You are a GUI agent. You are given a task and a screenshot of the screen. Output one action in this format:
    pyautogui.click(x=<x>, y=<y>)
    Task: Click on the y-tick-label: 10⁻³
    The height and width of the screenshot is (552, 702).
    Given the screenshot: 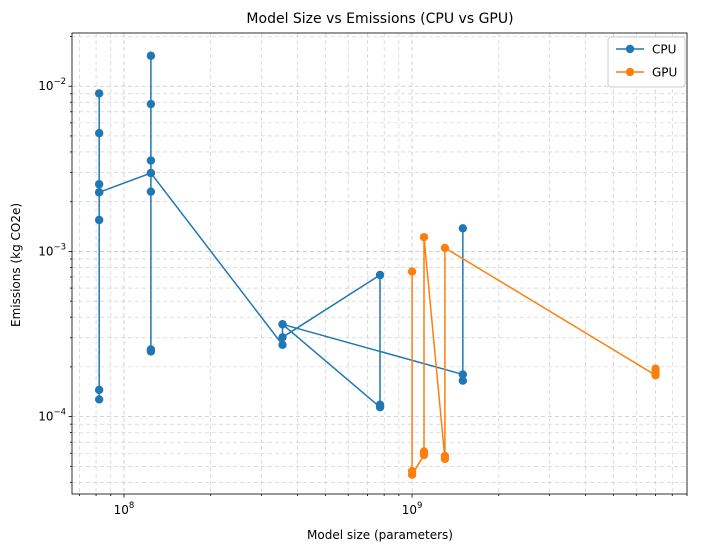 What is the action you would take?
    pyautogui.click(x=52, y=250)
    